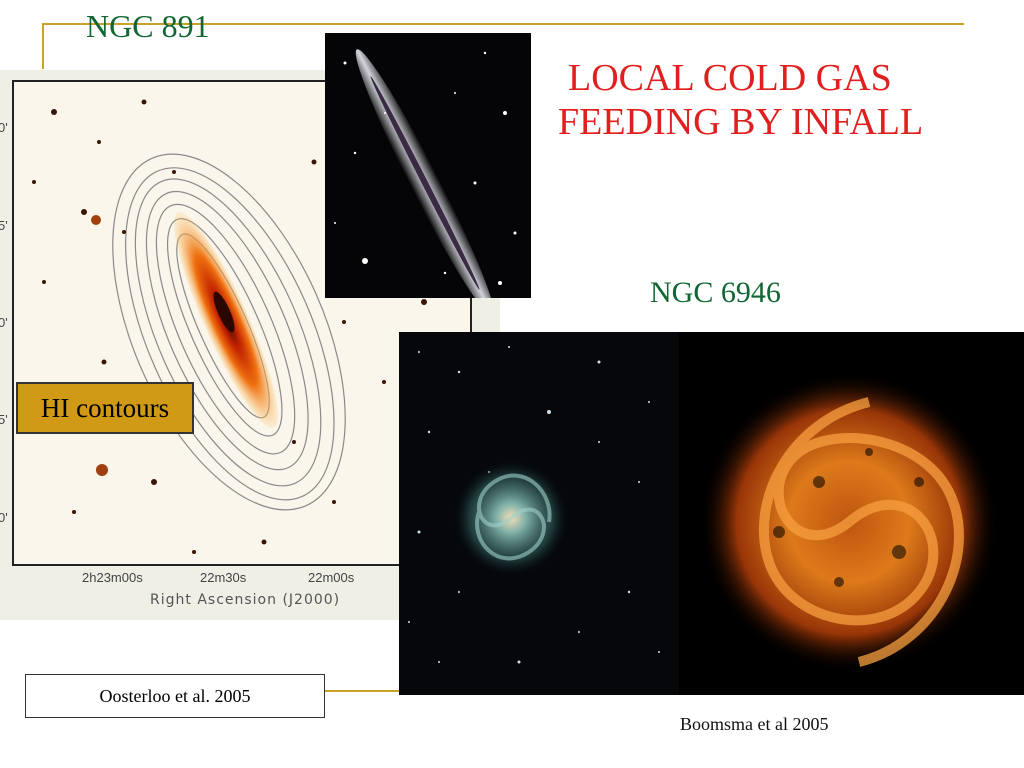  What do you see at coordinates (4, 419) in the screenshot?
I see `y-tick-4: 5'` at bounding box center [4, 419].